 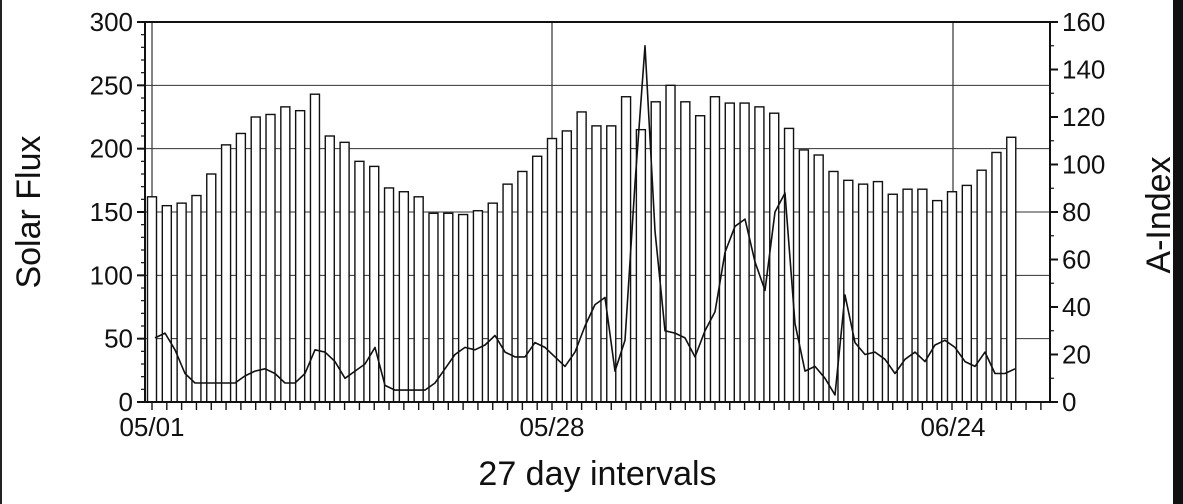 What do you see at coordinates (118, 339) in the screenshot?
I see `y-tick-label: 50` at bounding box center [118, 339].